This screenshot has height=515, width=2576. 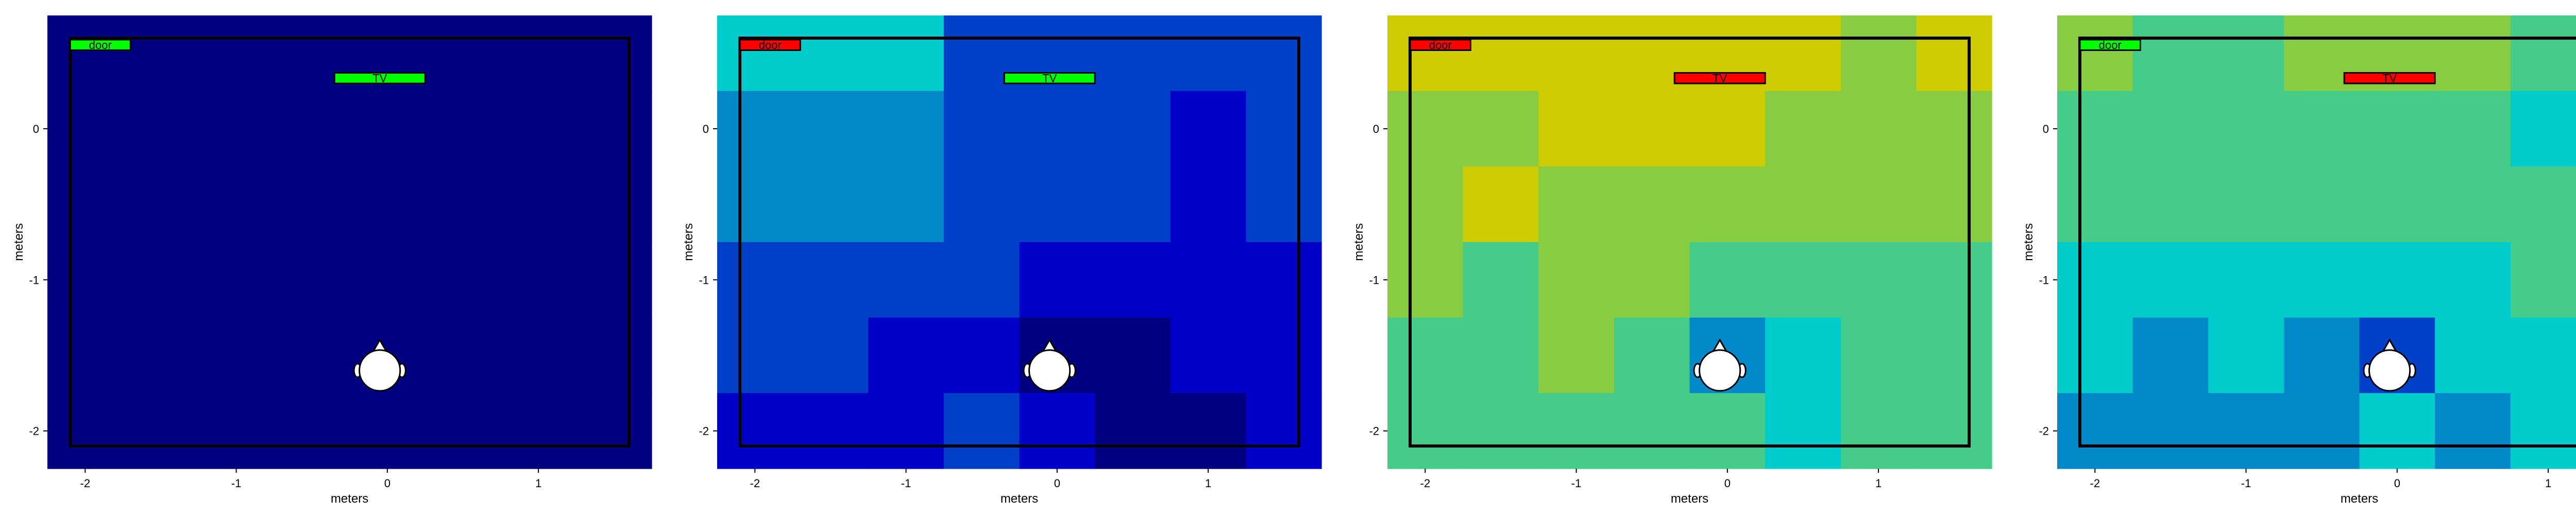 I want to click on x-tick-label: -1, so click(x=2246, y=483).